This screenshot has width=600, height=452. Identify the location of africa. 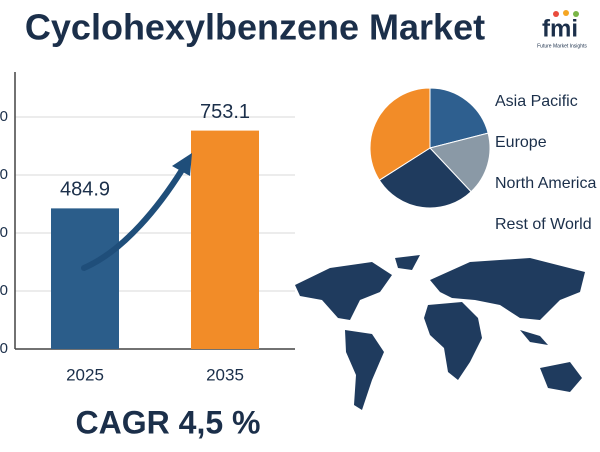
(453, 341).